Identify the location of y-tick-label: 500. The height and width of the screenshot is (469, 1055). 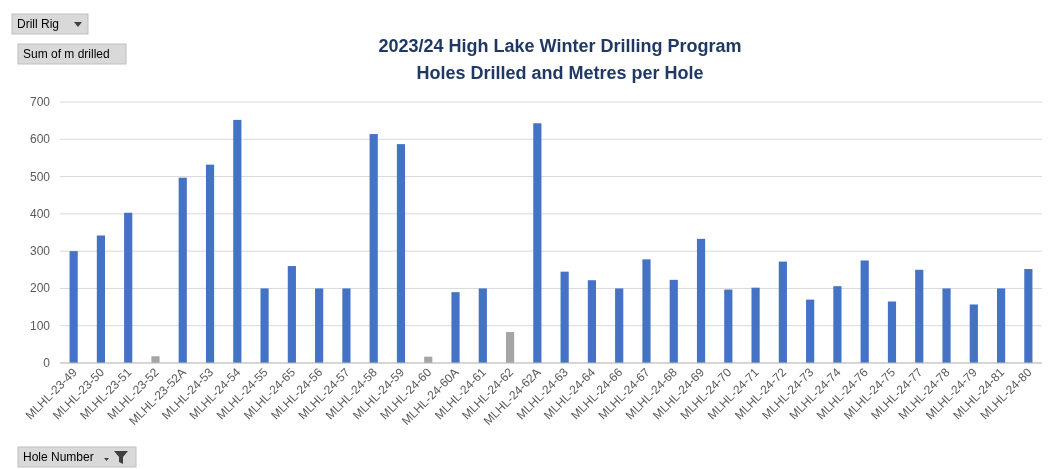
(40, 176).